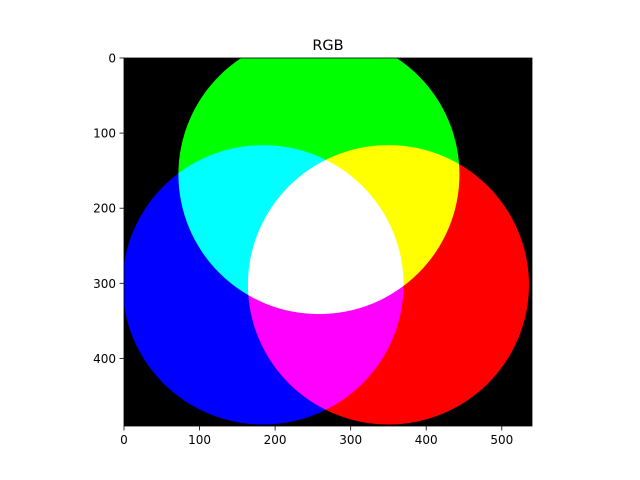 This screenshot has height=480, width=640. Describe the element at coordinates (124, 440) in the screenshot. I see `x-tick-label: 0` at that location.